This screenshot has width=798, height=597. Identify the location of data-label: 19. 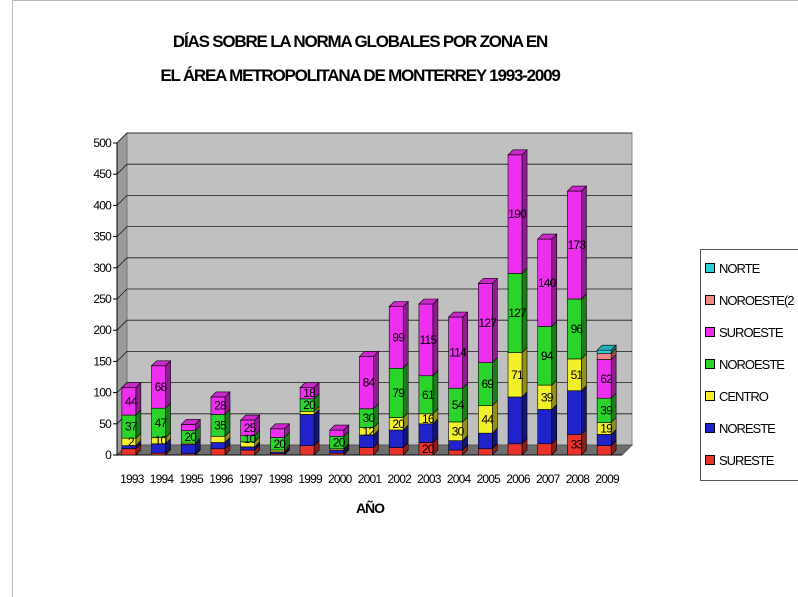
(606, 428).